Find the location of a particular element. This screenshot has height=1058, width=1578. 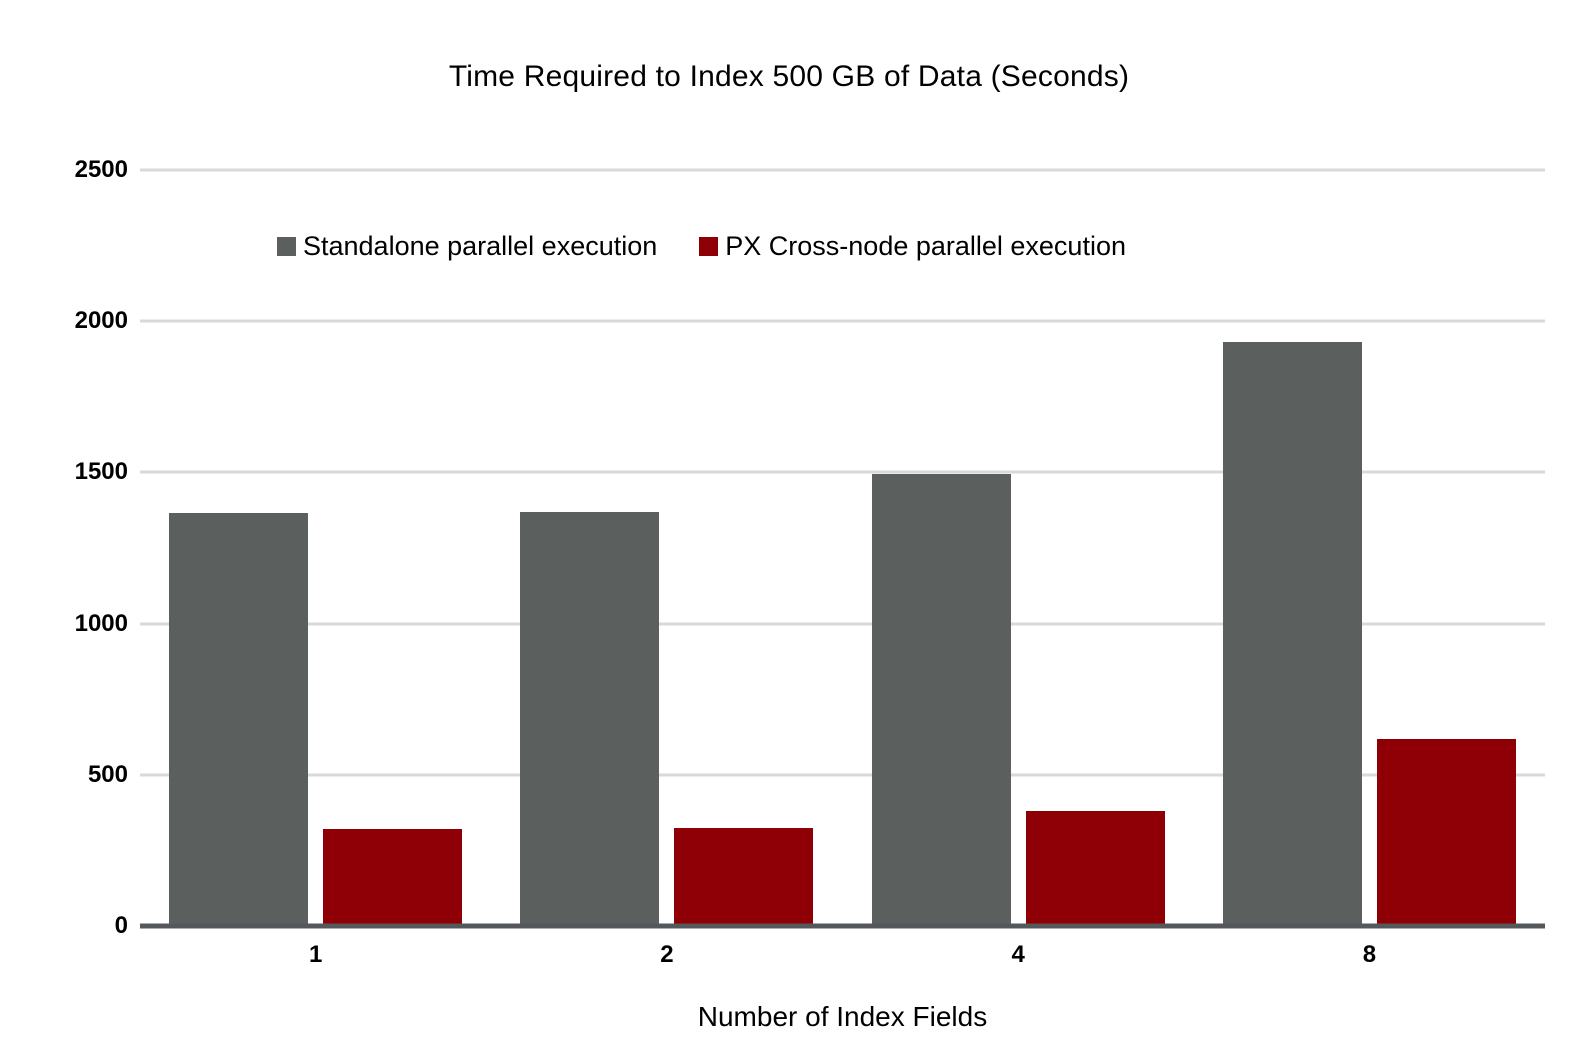

legend-label-px-cross-node: PX Cross-node parallel execution is located at coordinates (925, 246).